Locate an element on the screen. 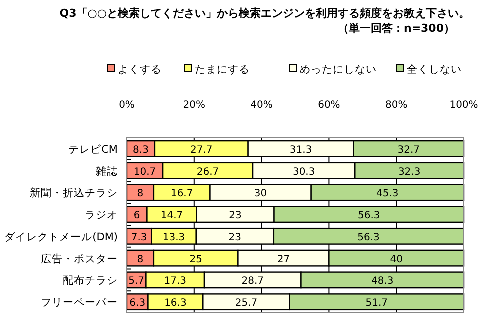 The image size is (485, 319). data-label: 10.7 is located at coordinates (145, 172).